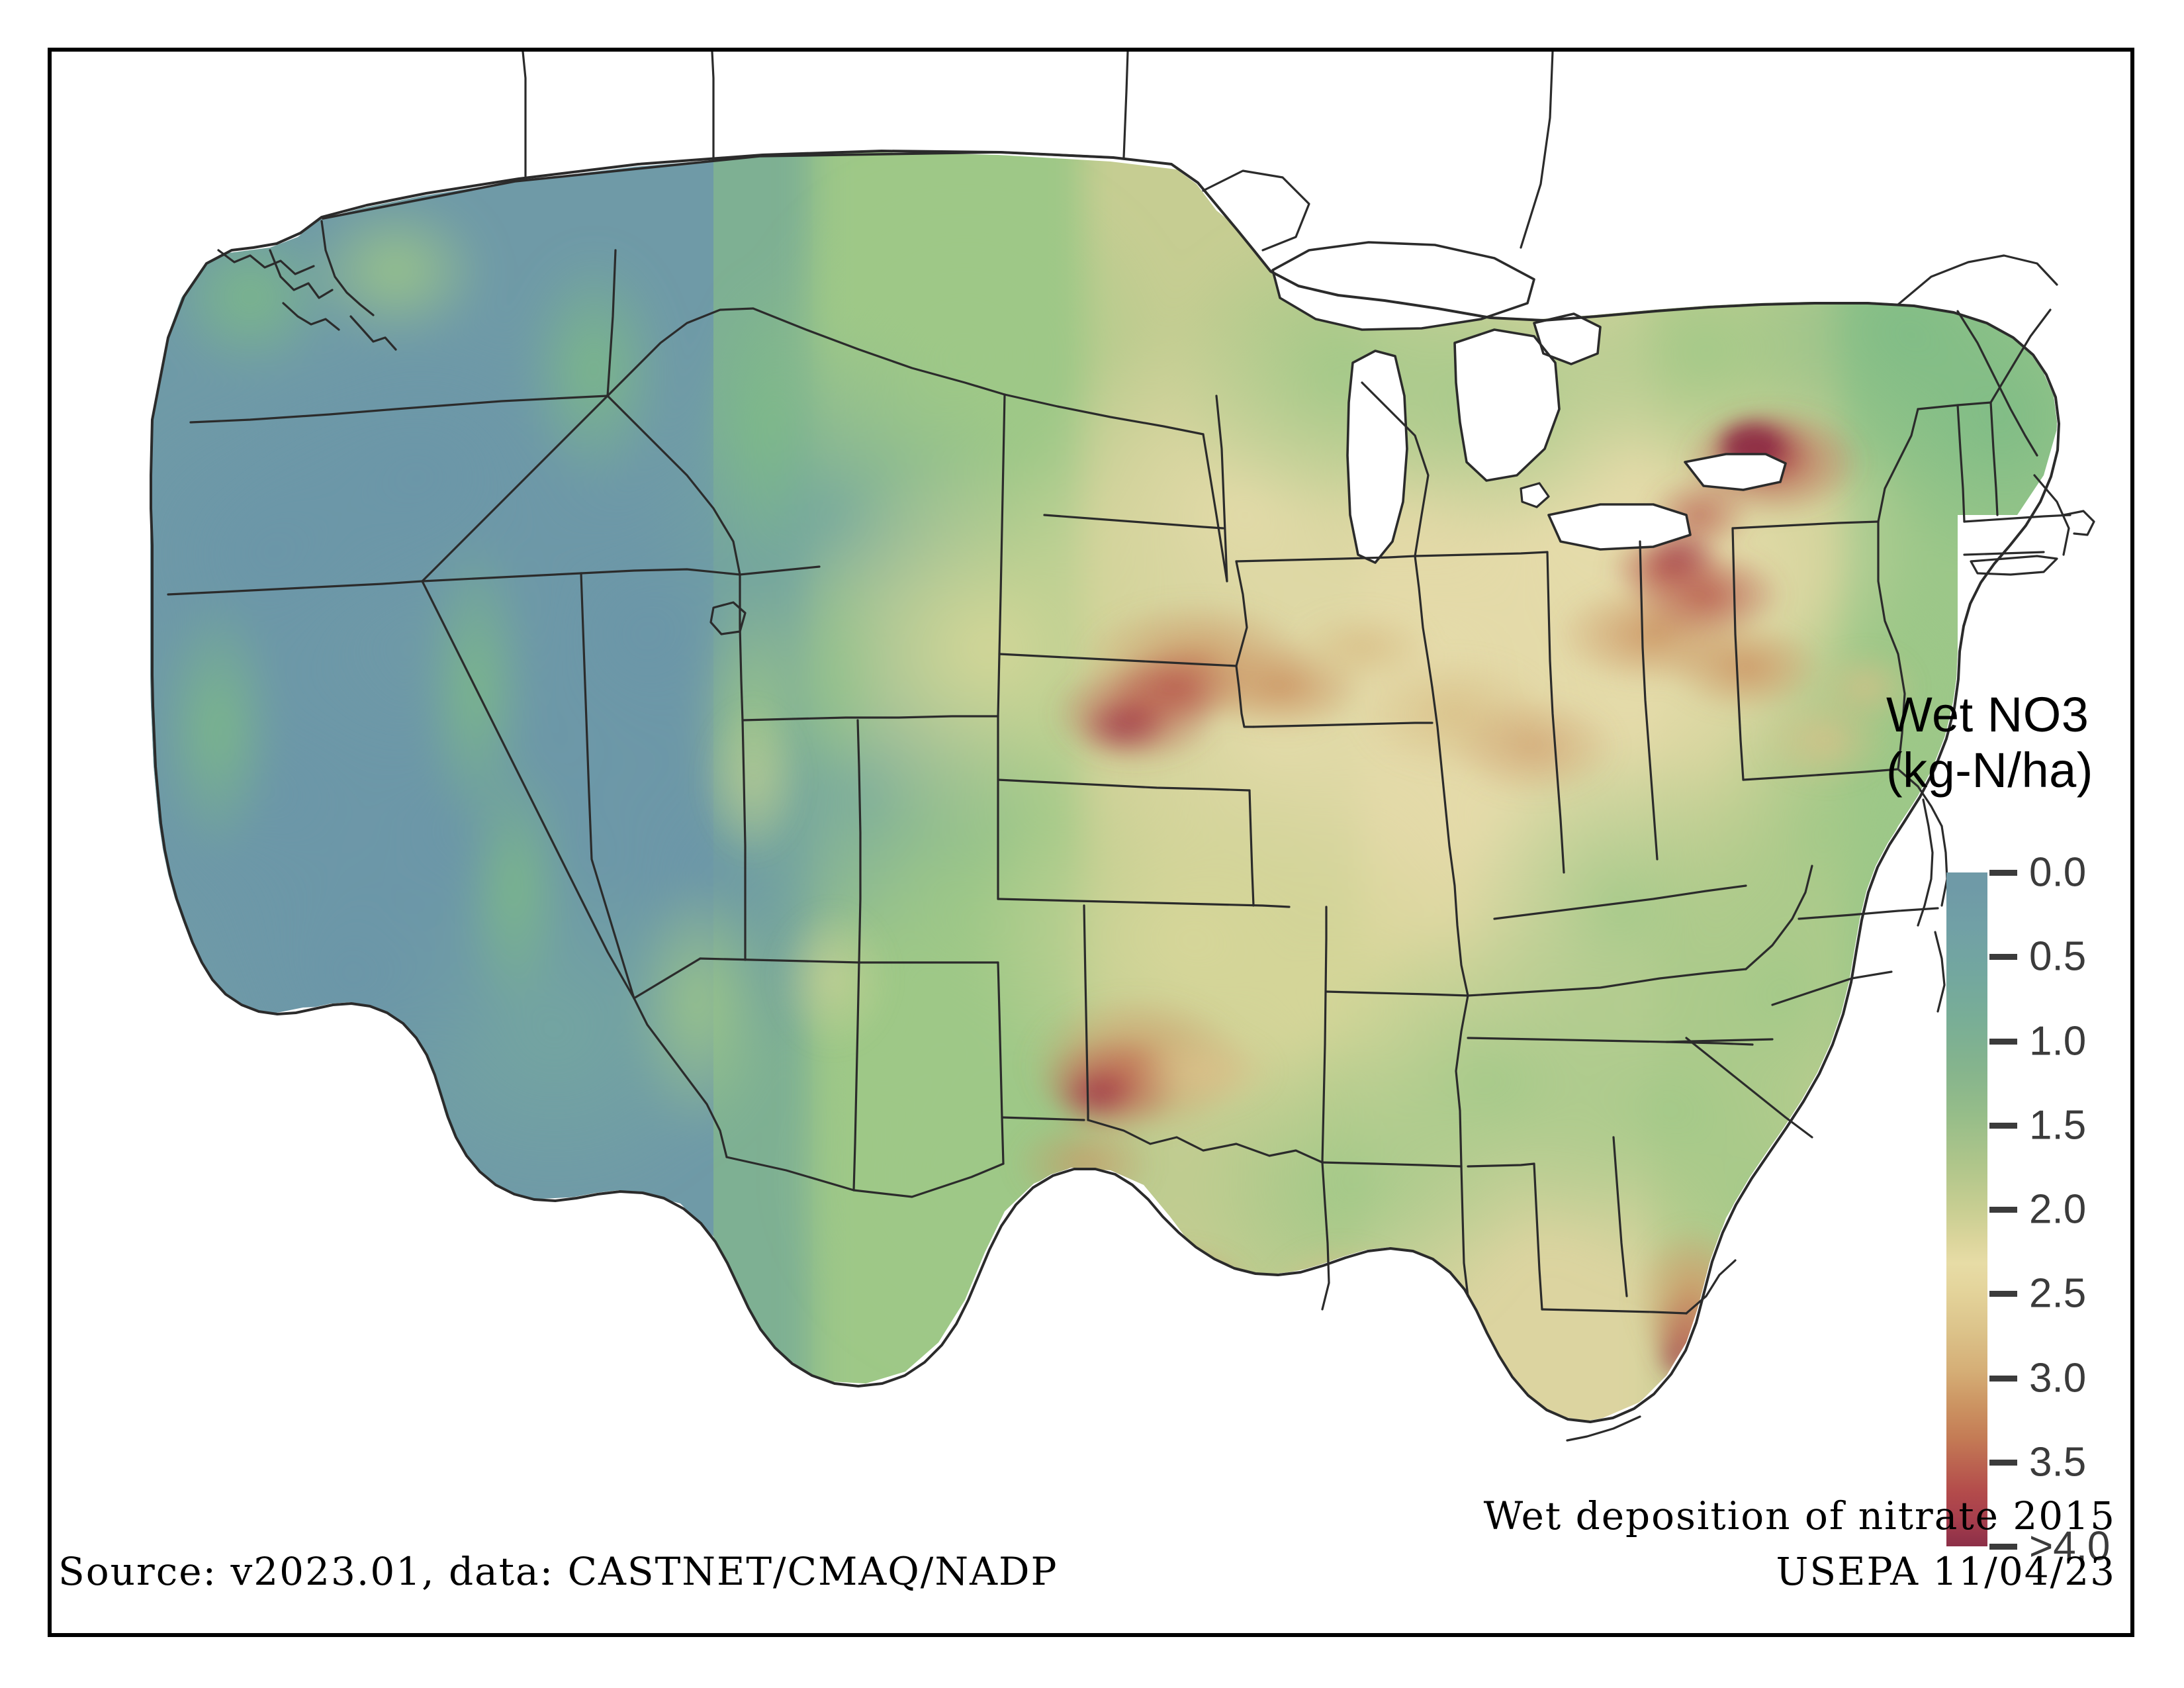 The image size is (2184, 1688). I want to click on colorbar-tick-label: 3.0, so click(2058, 1378).